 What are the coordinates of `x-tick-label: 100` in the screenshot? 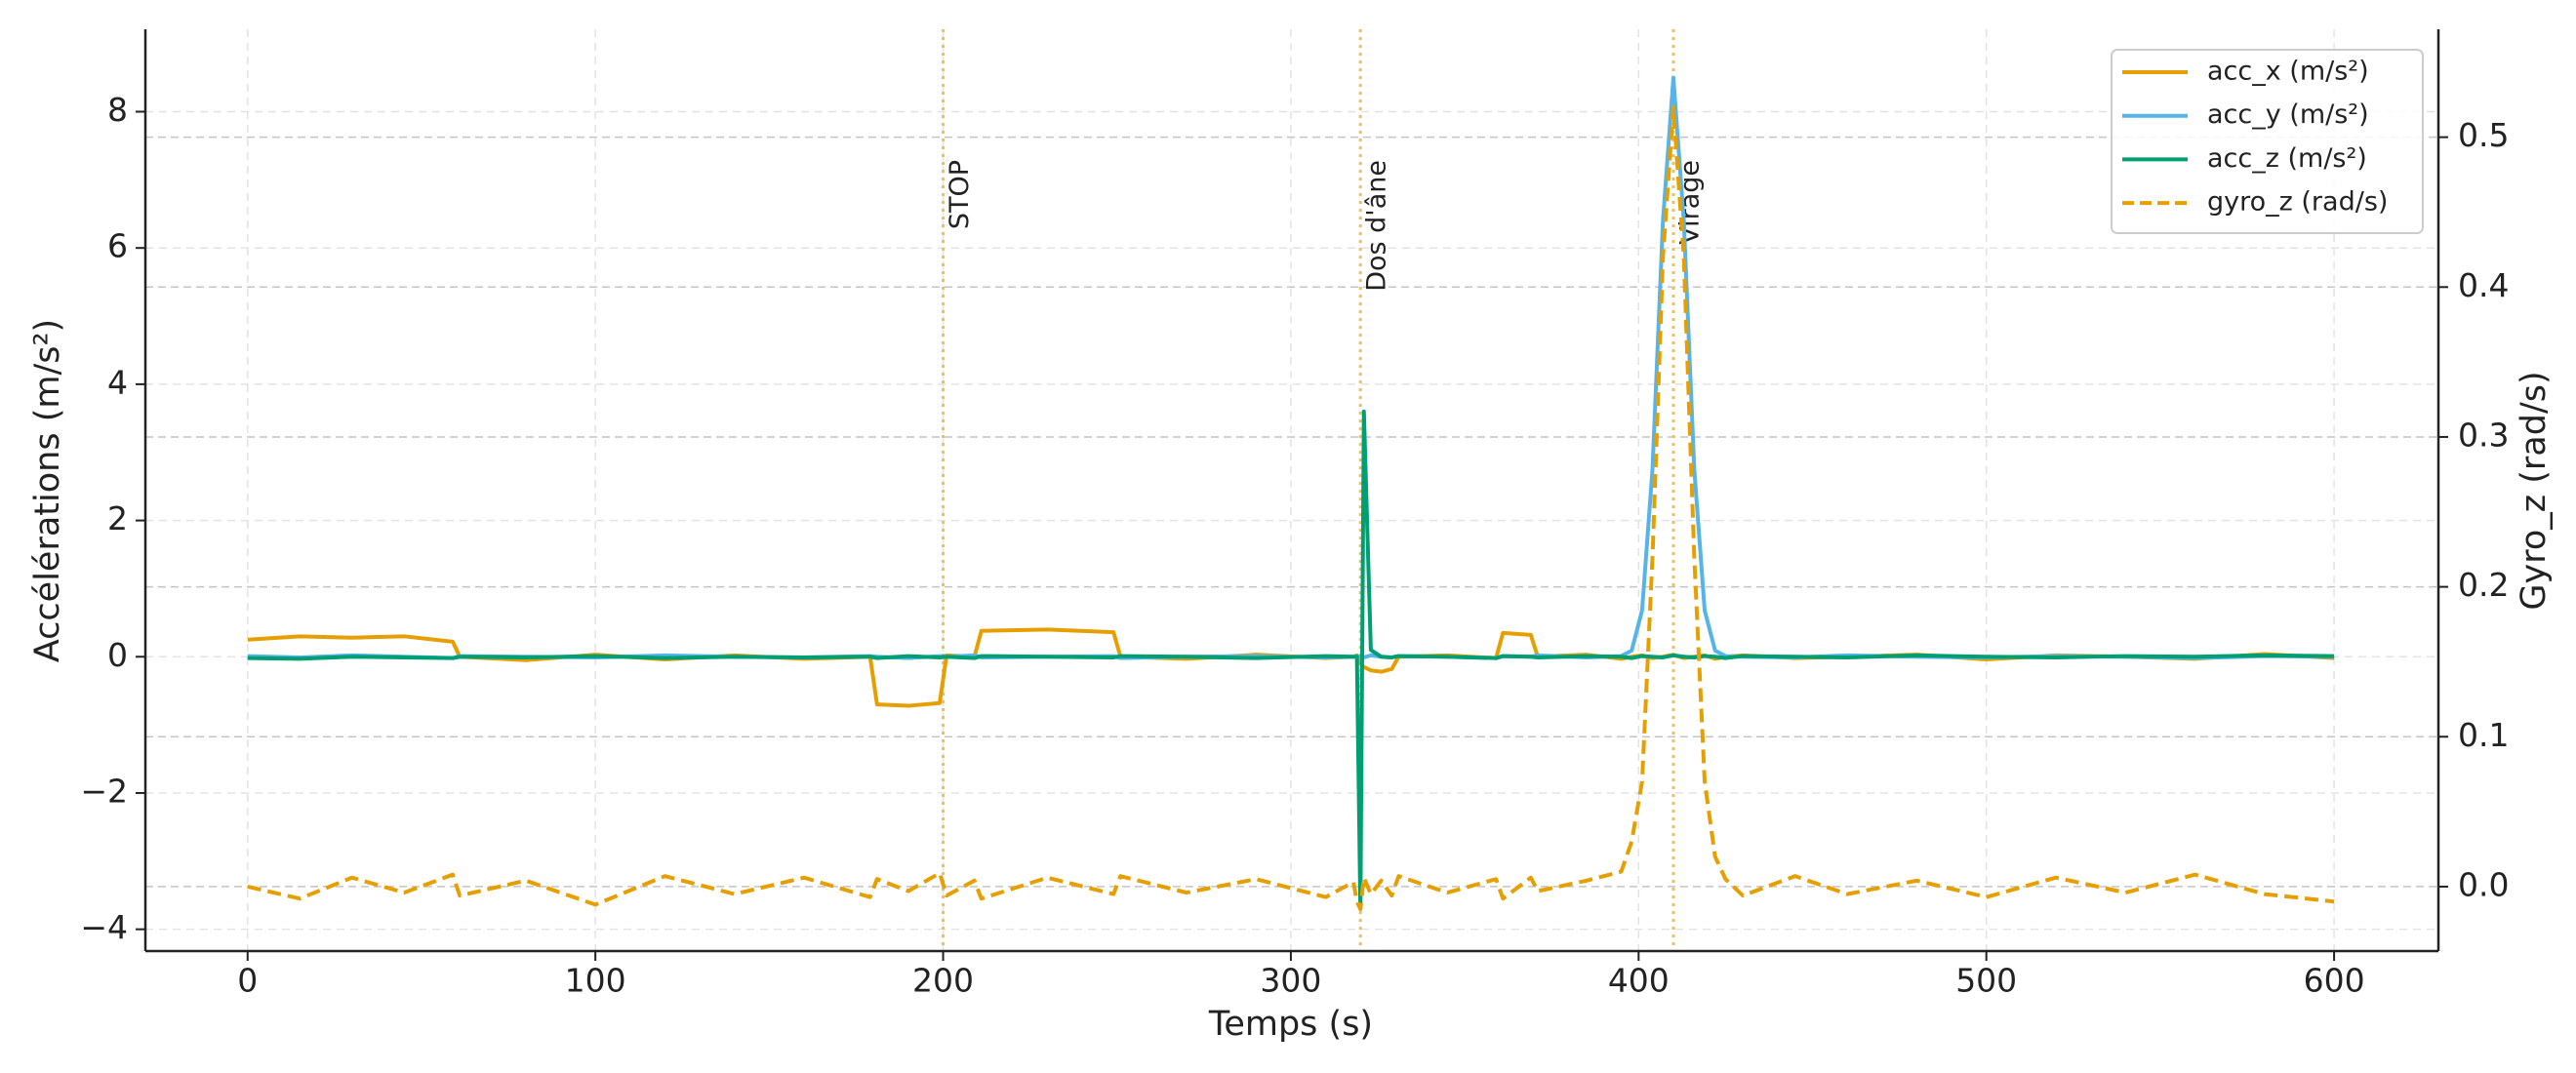 It's located at (595, 981).